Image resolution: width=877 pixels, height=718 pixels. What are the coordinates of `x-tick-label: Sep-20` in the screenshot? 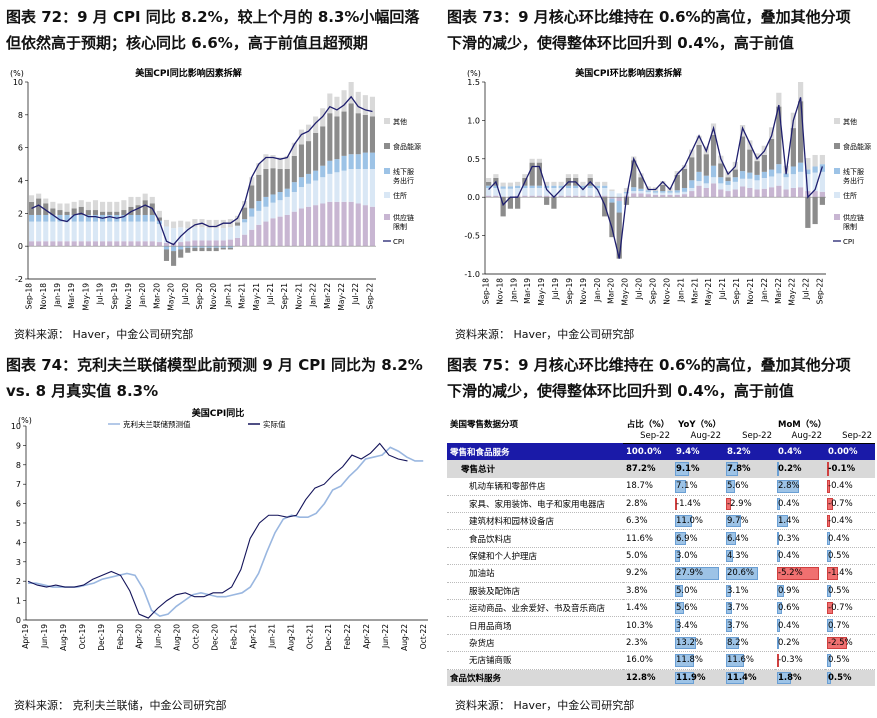 It's located at (653, 291).